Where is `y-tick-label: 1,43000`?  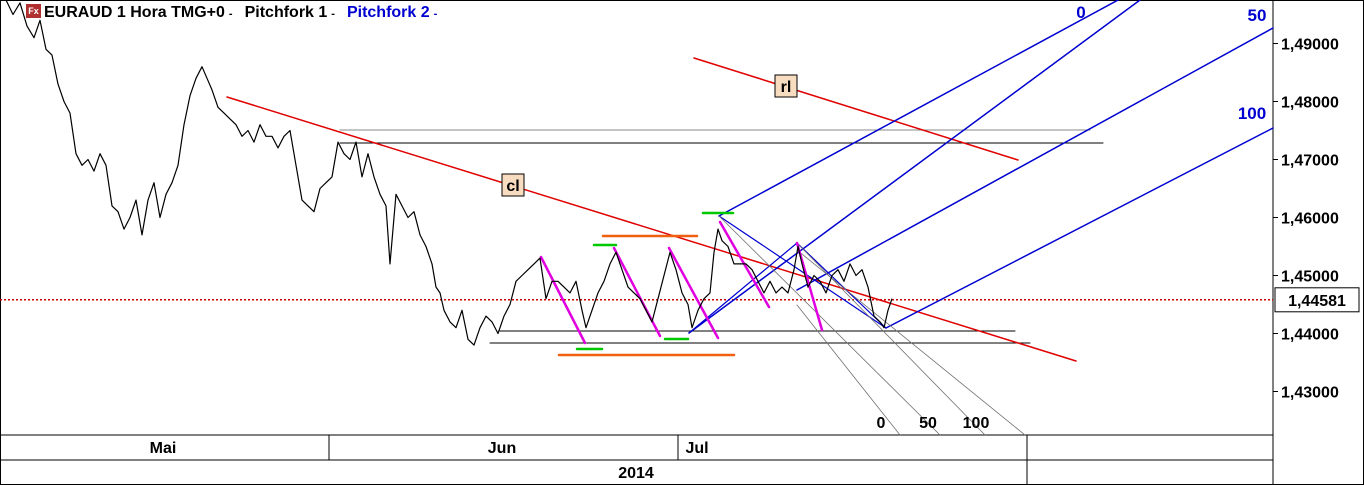 y-tick-label: 1,43000 is located at coordinates (1310, 393).